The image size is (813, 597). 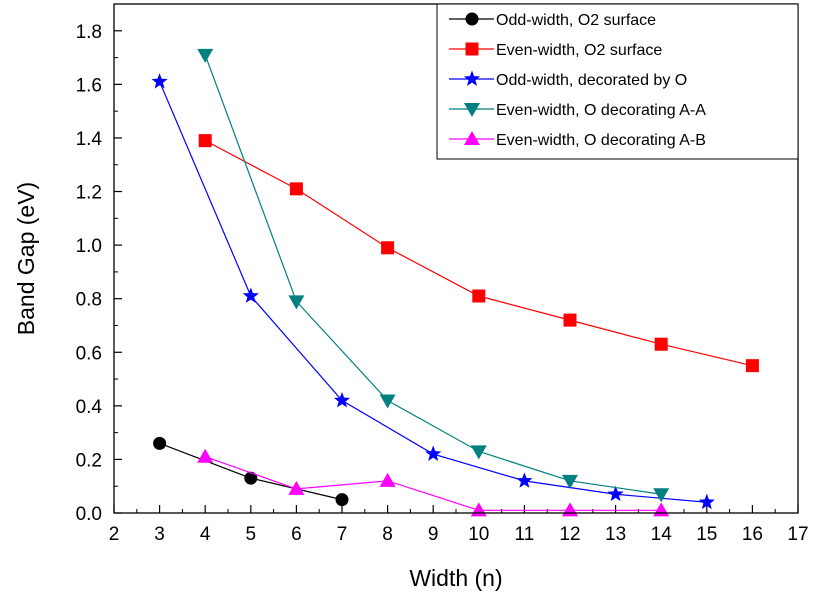 What do you see at coordinates (615, 534) in the screenshot?
I see `x-tick-label: 13` at bounding box center [615, 534].